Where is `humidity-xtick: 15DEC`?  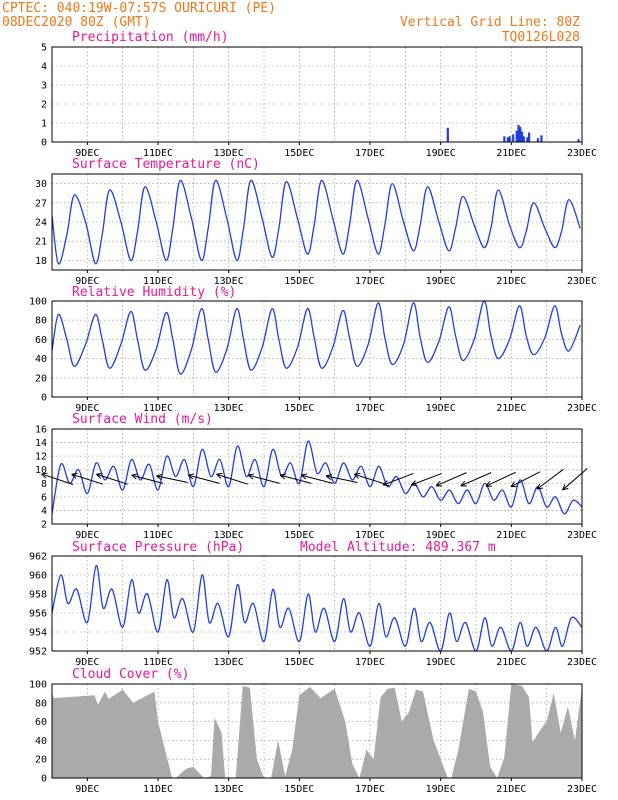 humidity-xtick: 15DEC is located at coordinates (299, 408).